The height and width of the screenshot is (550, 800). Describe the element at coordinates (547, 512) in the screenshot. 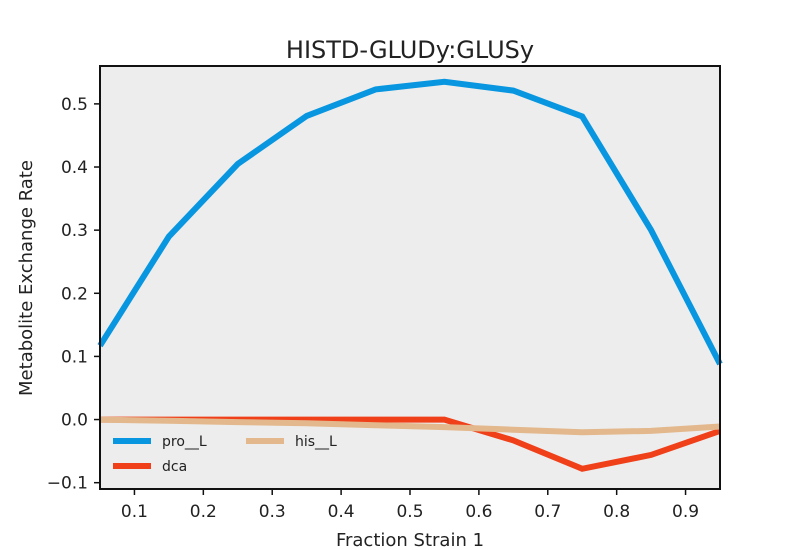

I see `x-tick-label: 0.7` at that location.